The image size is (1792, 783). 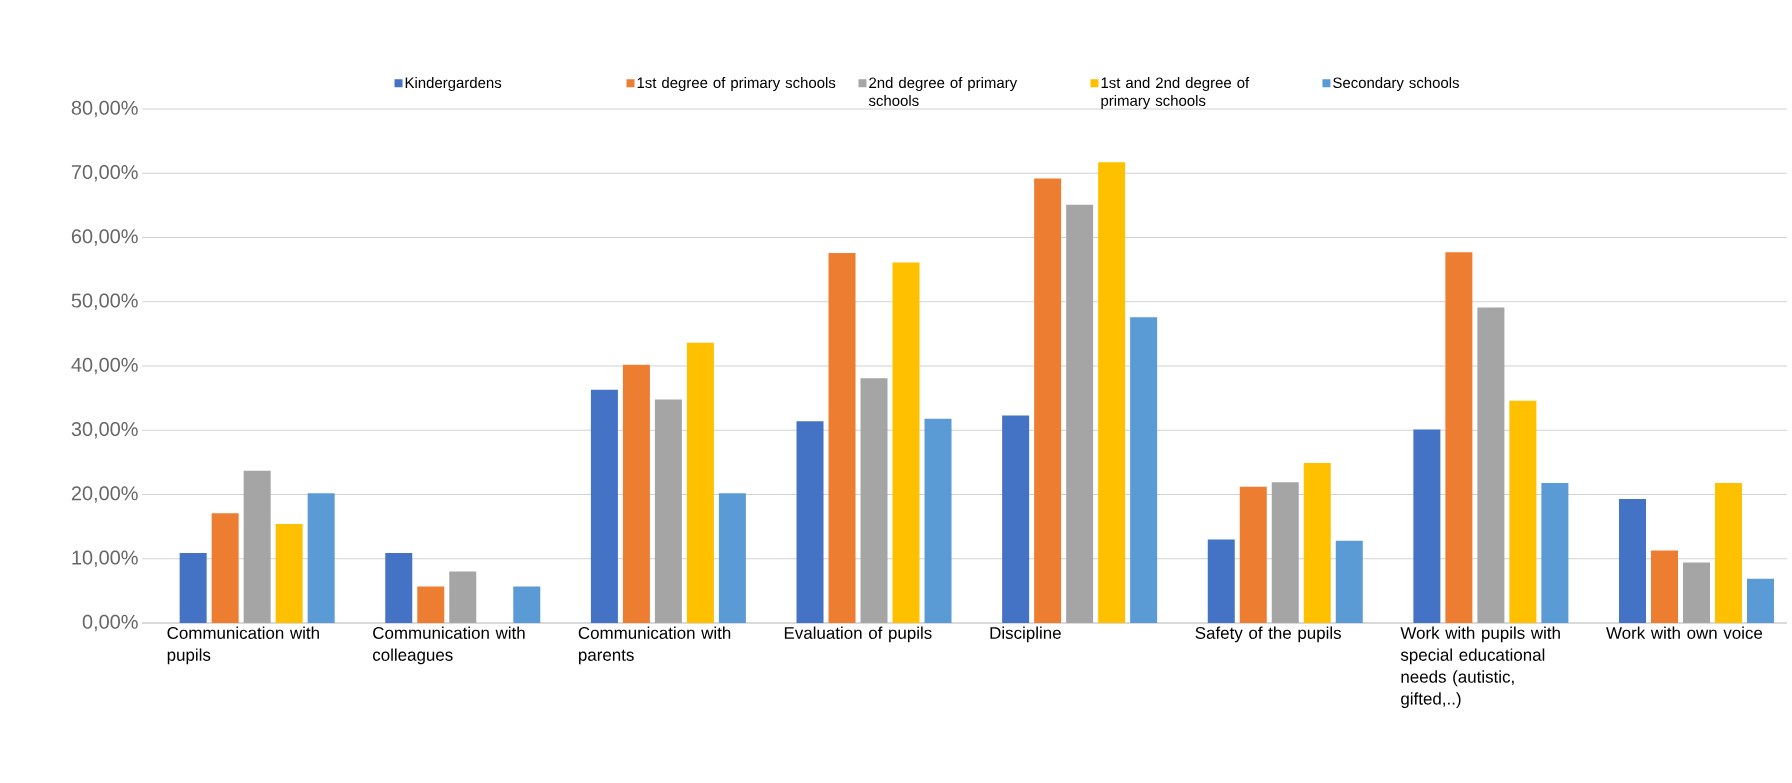 I want to click on x-tick-label: Work with own voice, so click(x=1684, y=632).